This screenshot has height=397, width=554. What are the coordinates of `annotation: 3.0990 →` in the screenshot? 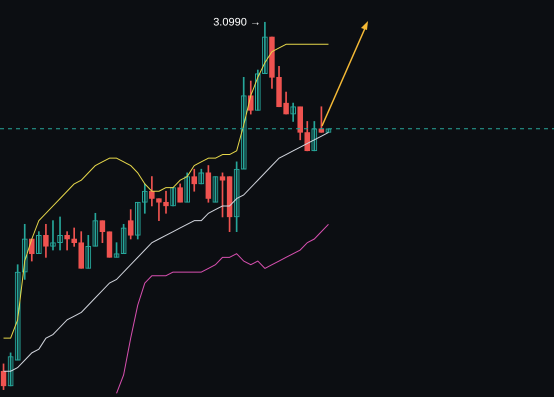 It's located at (237, 22).